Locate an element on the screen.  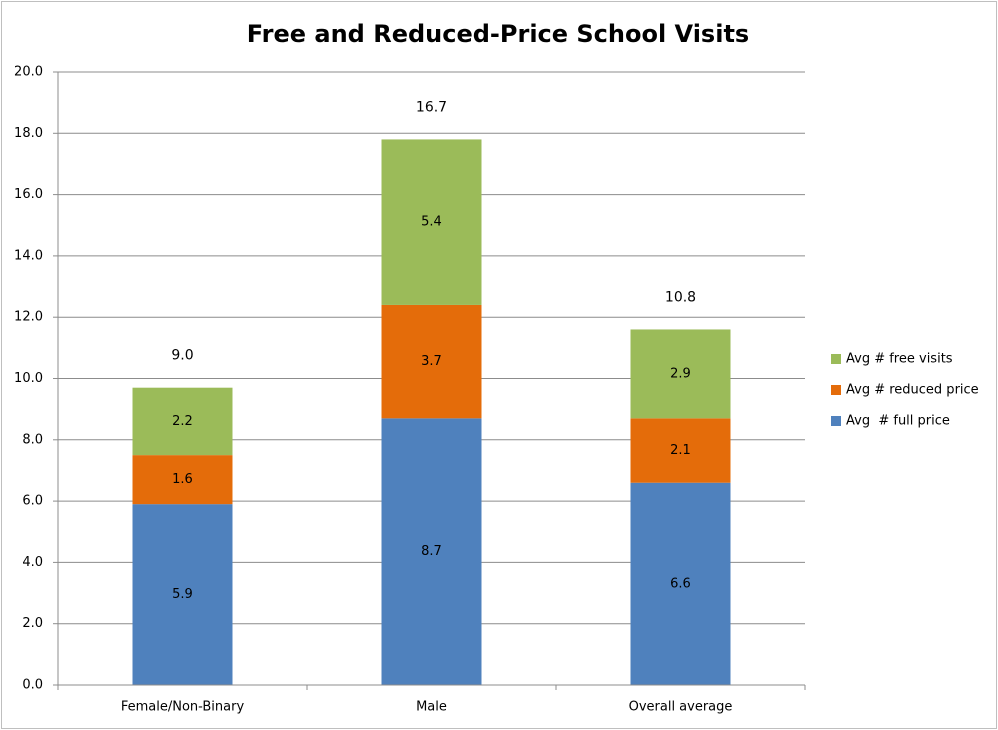
y-tick-label: 4.0 is located at coordinates (32, 562).